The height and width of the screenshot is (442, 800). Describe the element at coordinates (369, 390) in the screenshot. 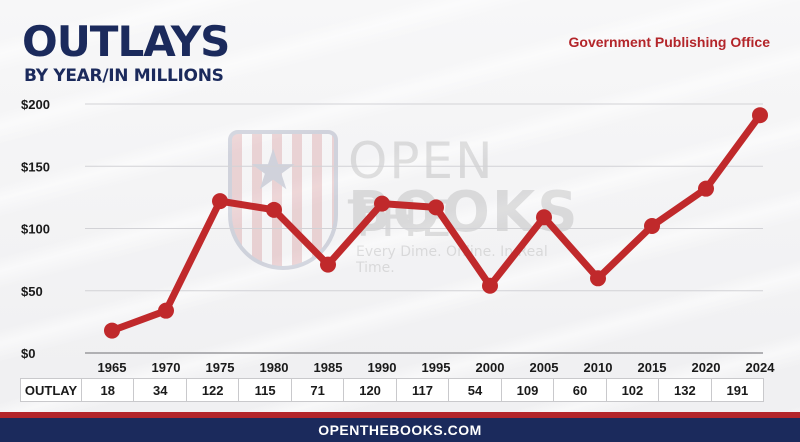

I see `table-value-cell: 120` at that location.